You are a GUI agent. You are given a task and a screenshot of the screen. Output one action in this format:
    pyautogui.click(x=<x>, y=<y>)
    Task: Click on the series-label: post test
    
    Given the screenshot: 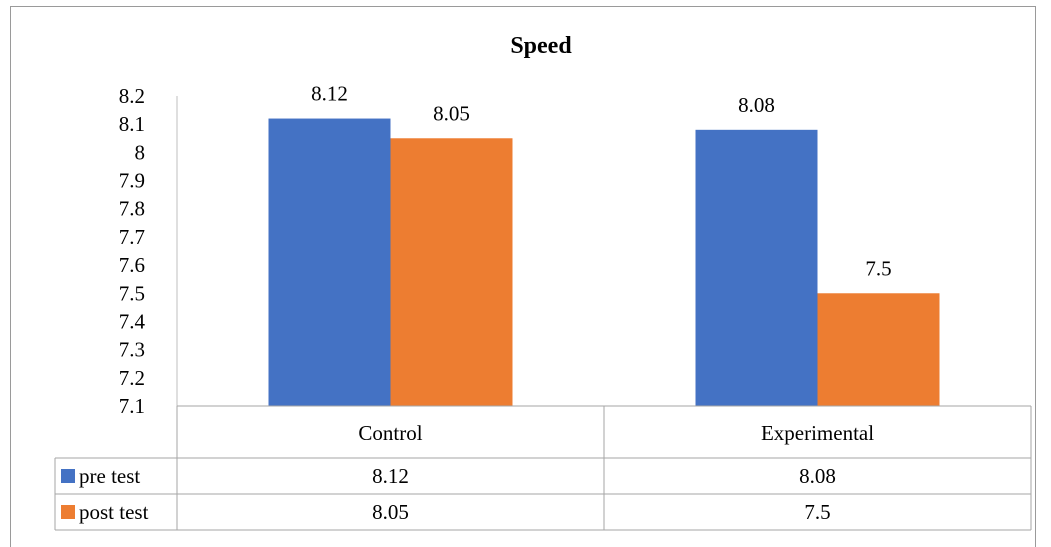 What is the action you would take?
    pyautogui.click(x=114, y=512)
    